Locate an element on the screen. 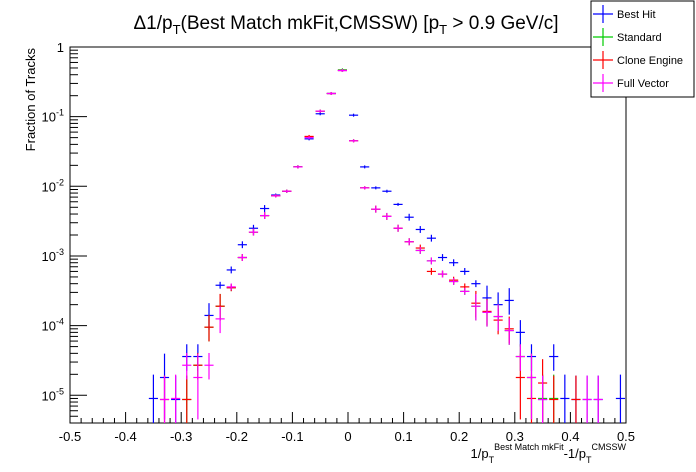 The width and height of the screenshot is (696, 472). x-tick-label: -0.1 is located at coordinates (292, 436).